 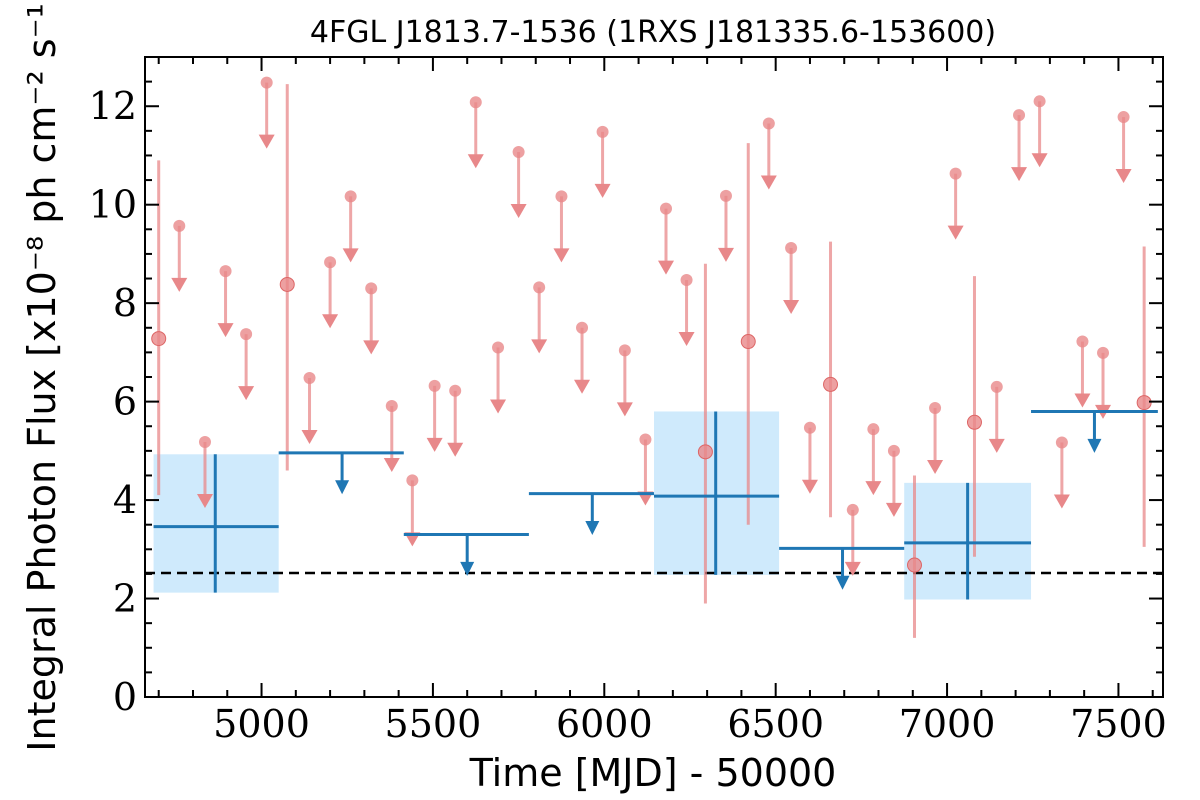 What do you see at coordinates (125, 500) in the screenshot?
I see `y-tick-label: 4` at bounding box center [125, 500].